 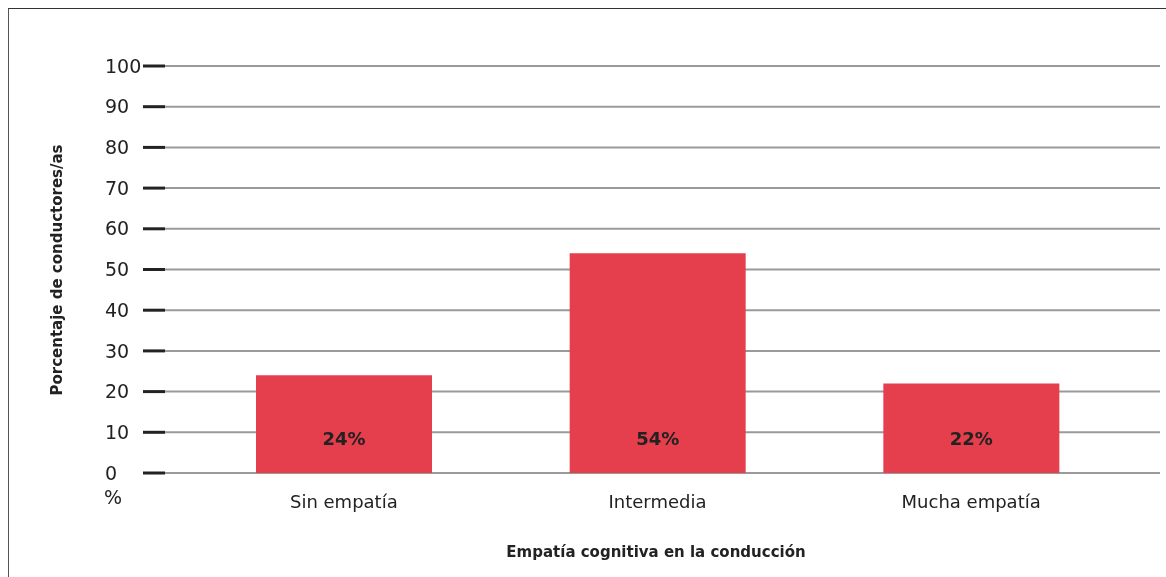 I want to click on x-tick-label: Intermedia, so click(x=657, y=501).